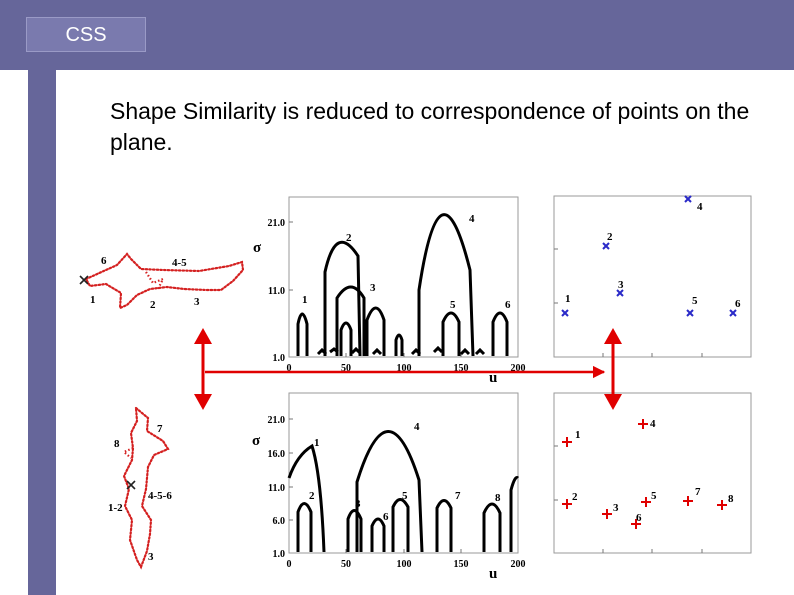 This screenshot has width=794, height=595. I want to click on css-1-ytick: 11.0, so click(276, 291).